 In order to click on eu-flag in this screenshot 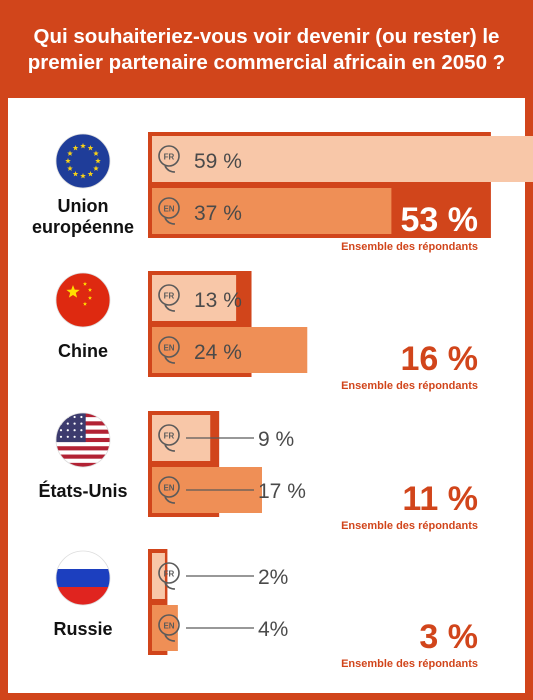, I will do `click(83, 161)`.